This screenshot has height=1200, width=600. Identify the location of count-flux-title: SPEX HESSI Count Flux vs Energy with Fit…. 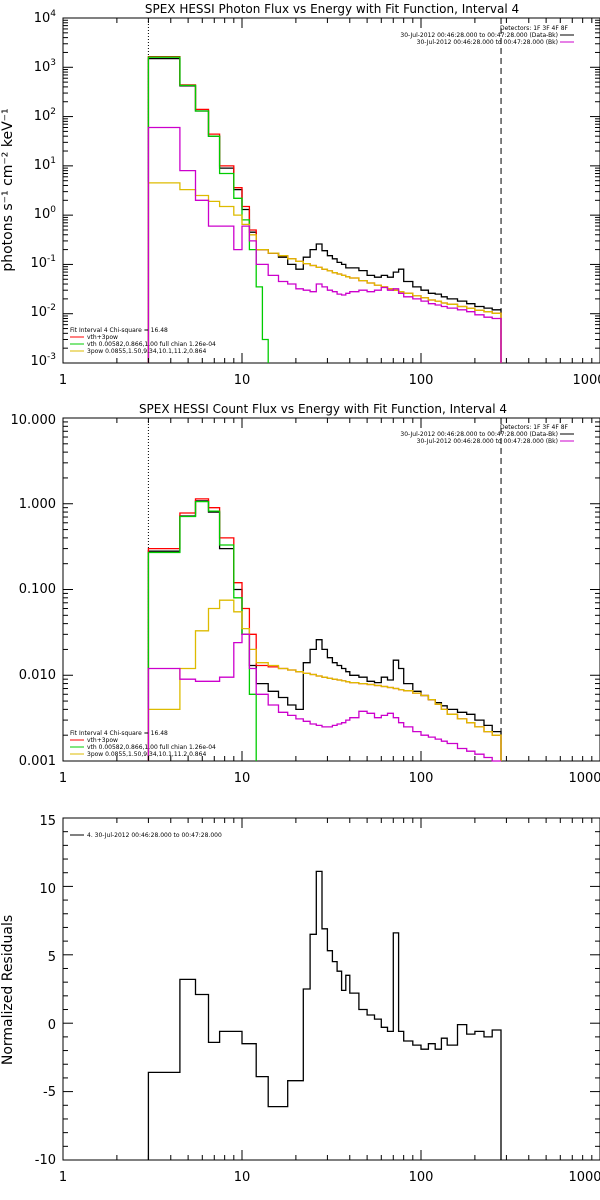
(323, 409).